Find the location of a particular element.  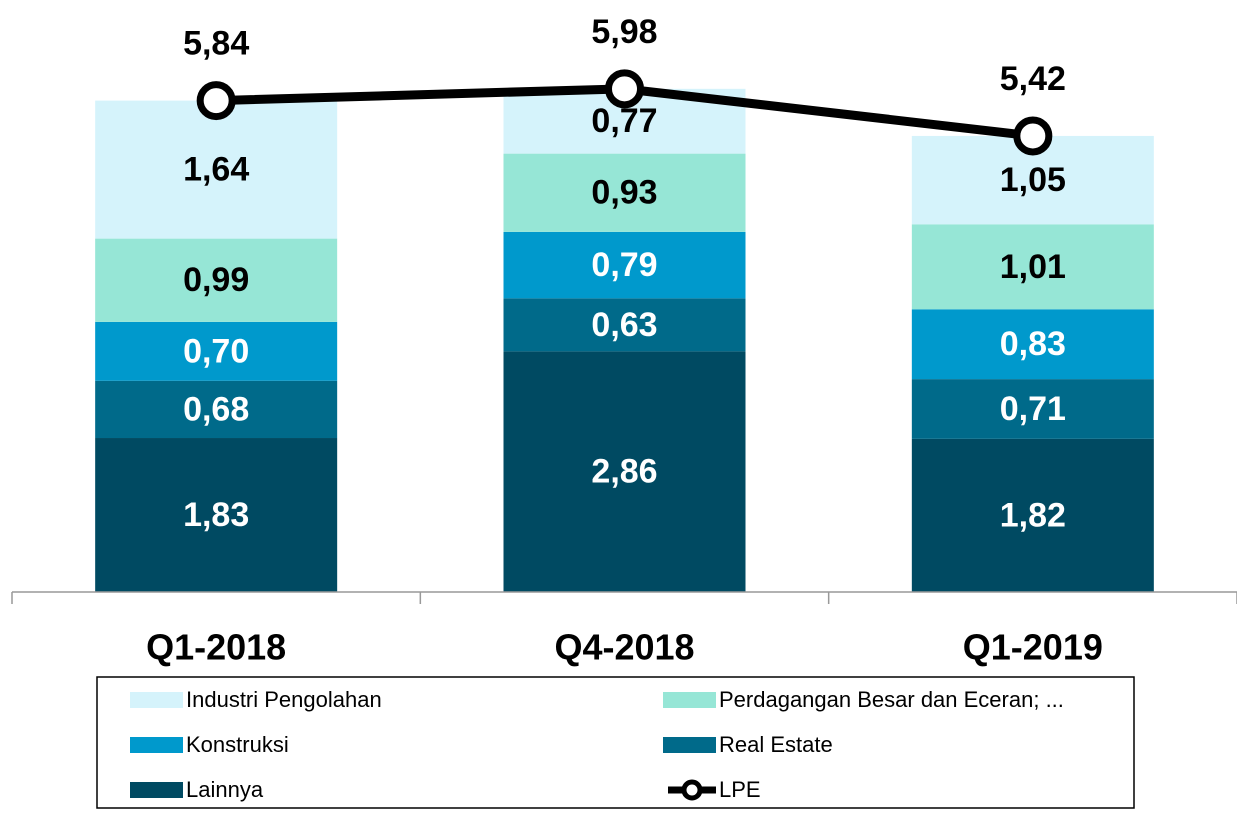

x-tick-label: Q1-2019 is located at coordinates (1033, 647).